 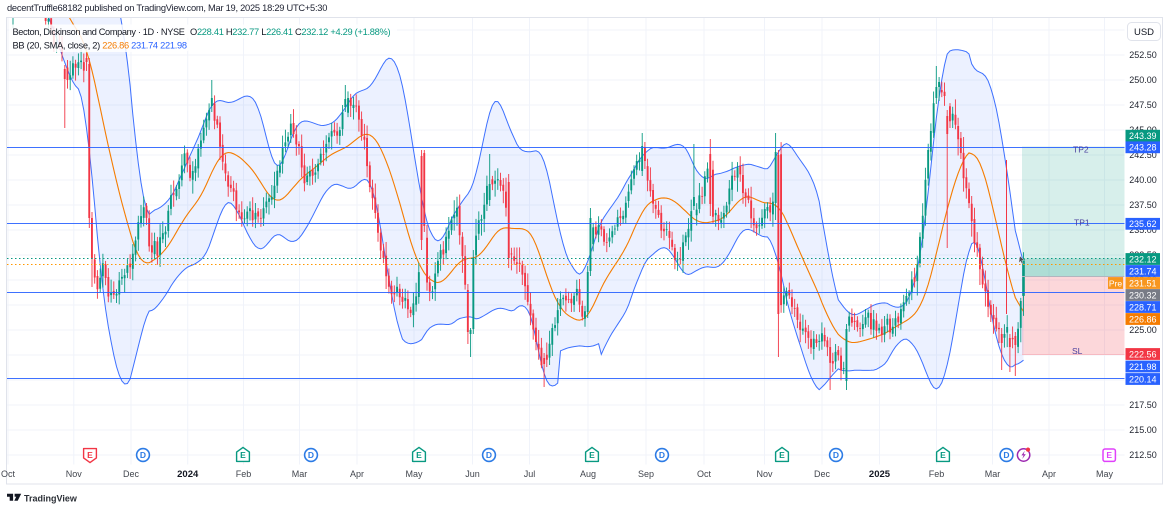 I want to click on svg-text: 2025, so click(x=880, y=474).